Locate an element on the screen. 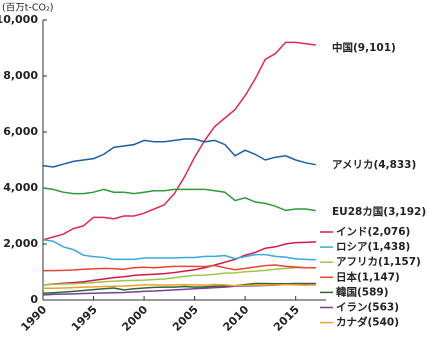 This screenshot has height=343, width=430. legend-label: ロシア(1,438) is located at coordinates (373, 247).